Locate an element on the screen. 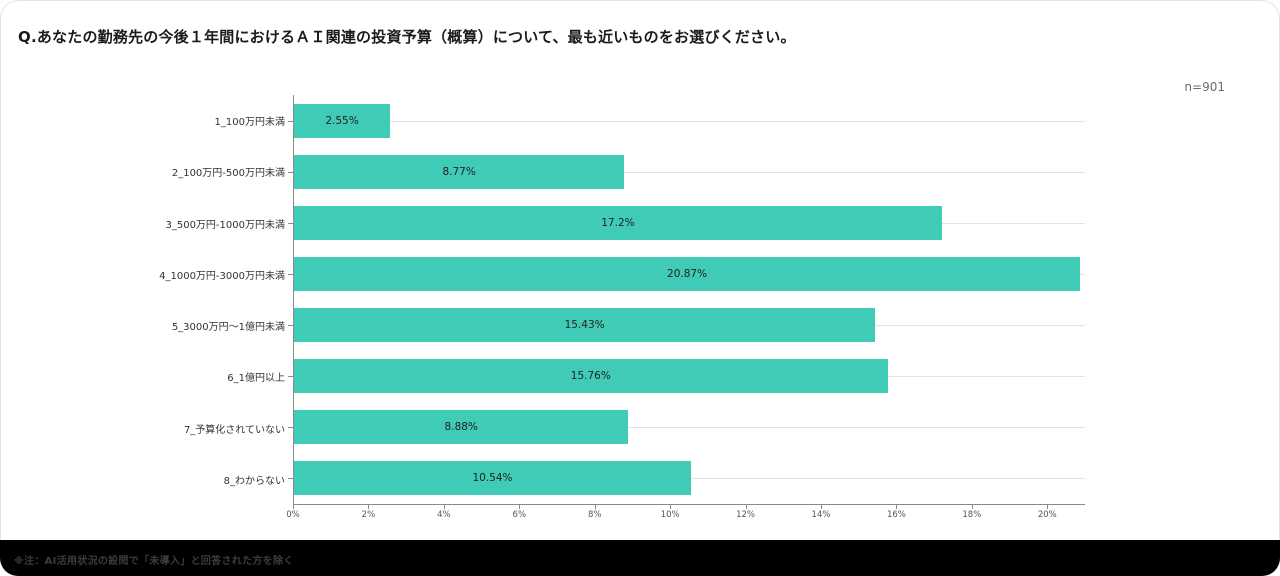  bar: 8.88% is located at coordinates (461, 427).